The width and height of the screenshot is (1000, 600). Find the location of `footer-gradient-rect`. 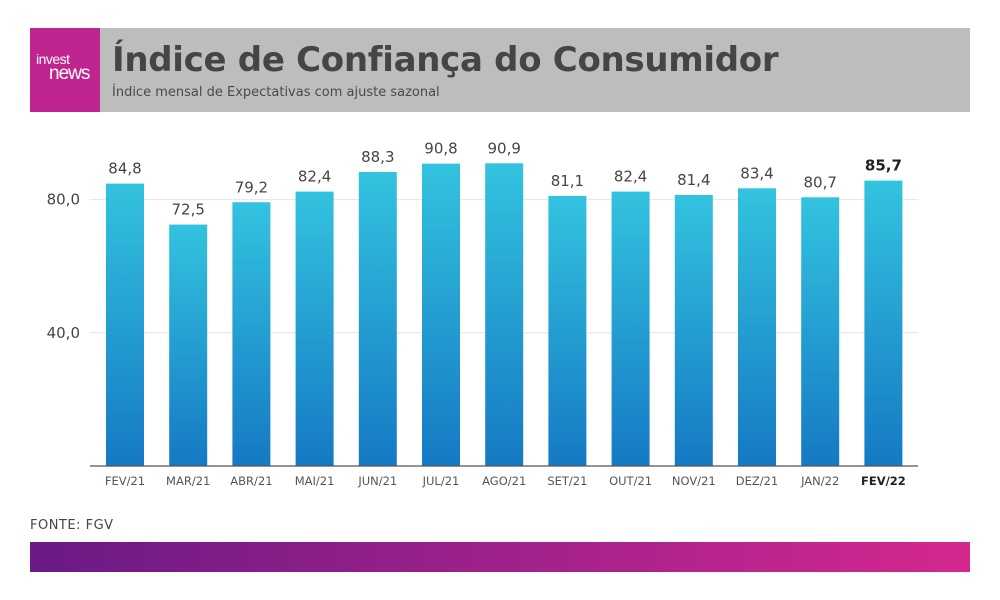

footer-gradient-rect is located at coordinates (500, 557).